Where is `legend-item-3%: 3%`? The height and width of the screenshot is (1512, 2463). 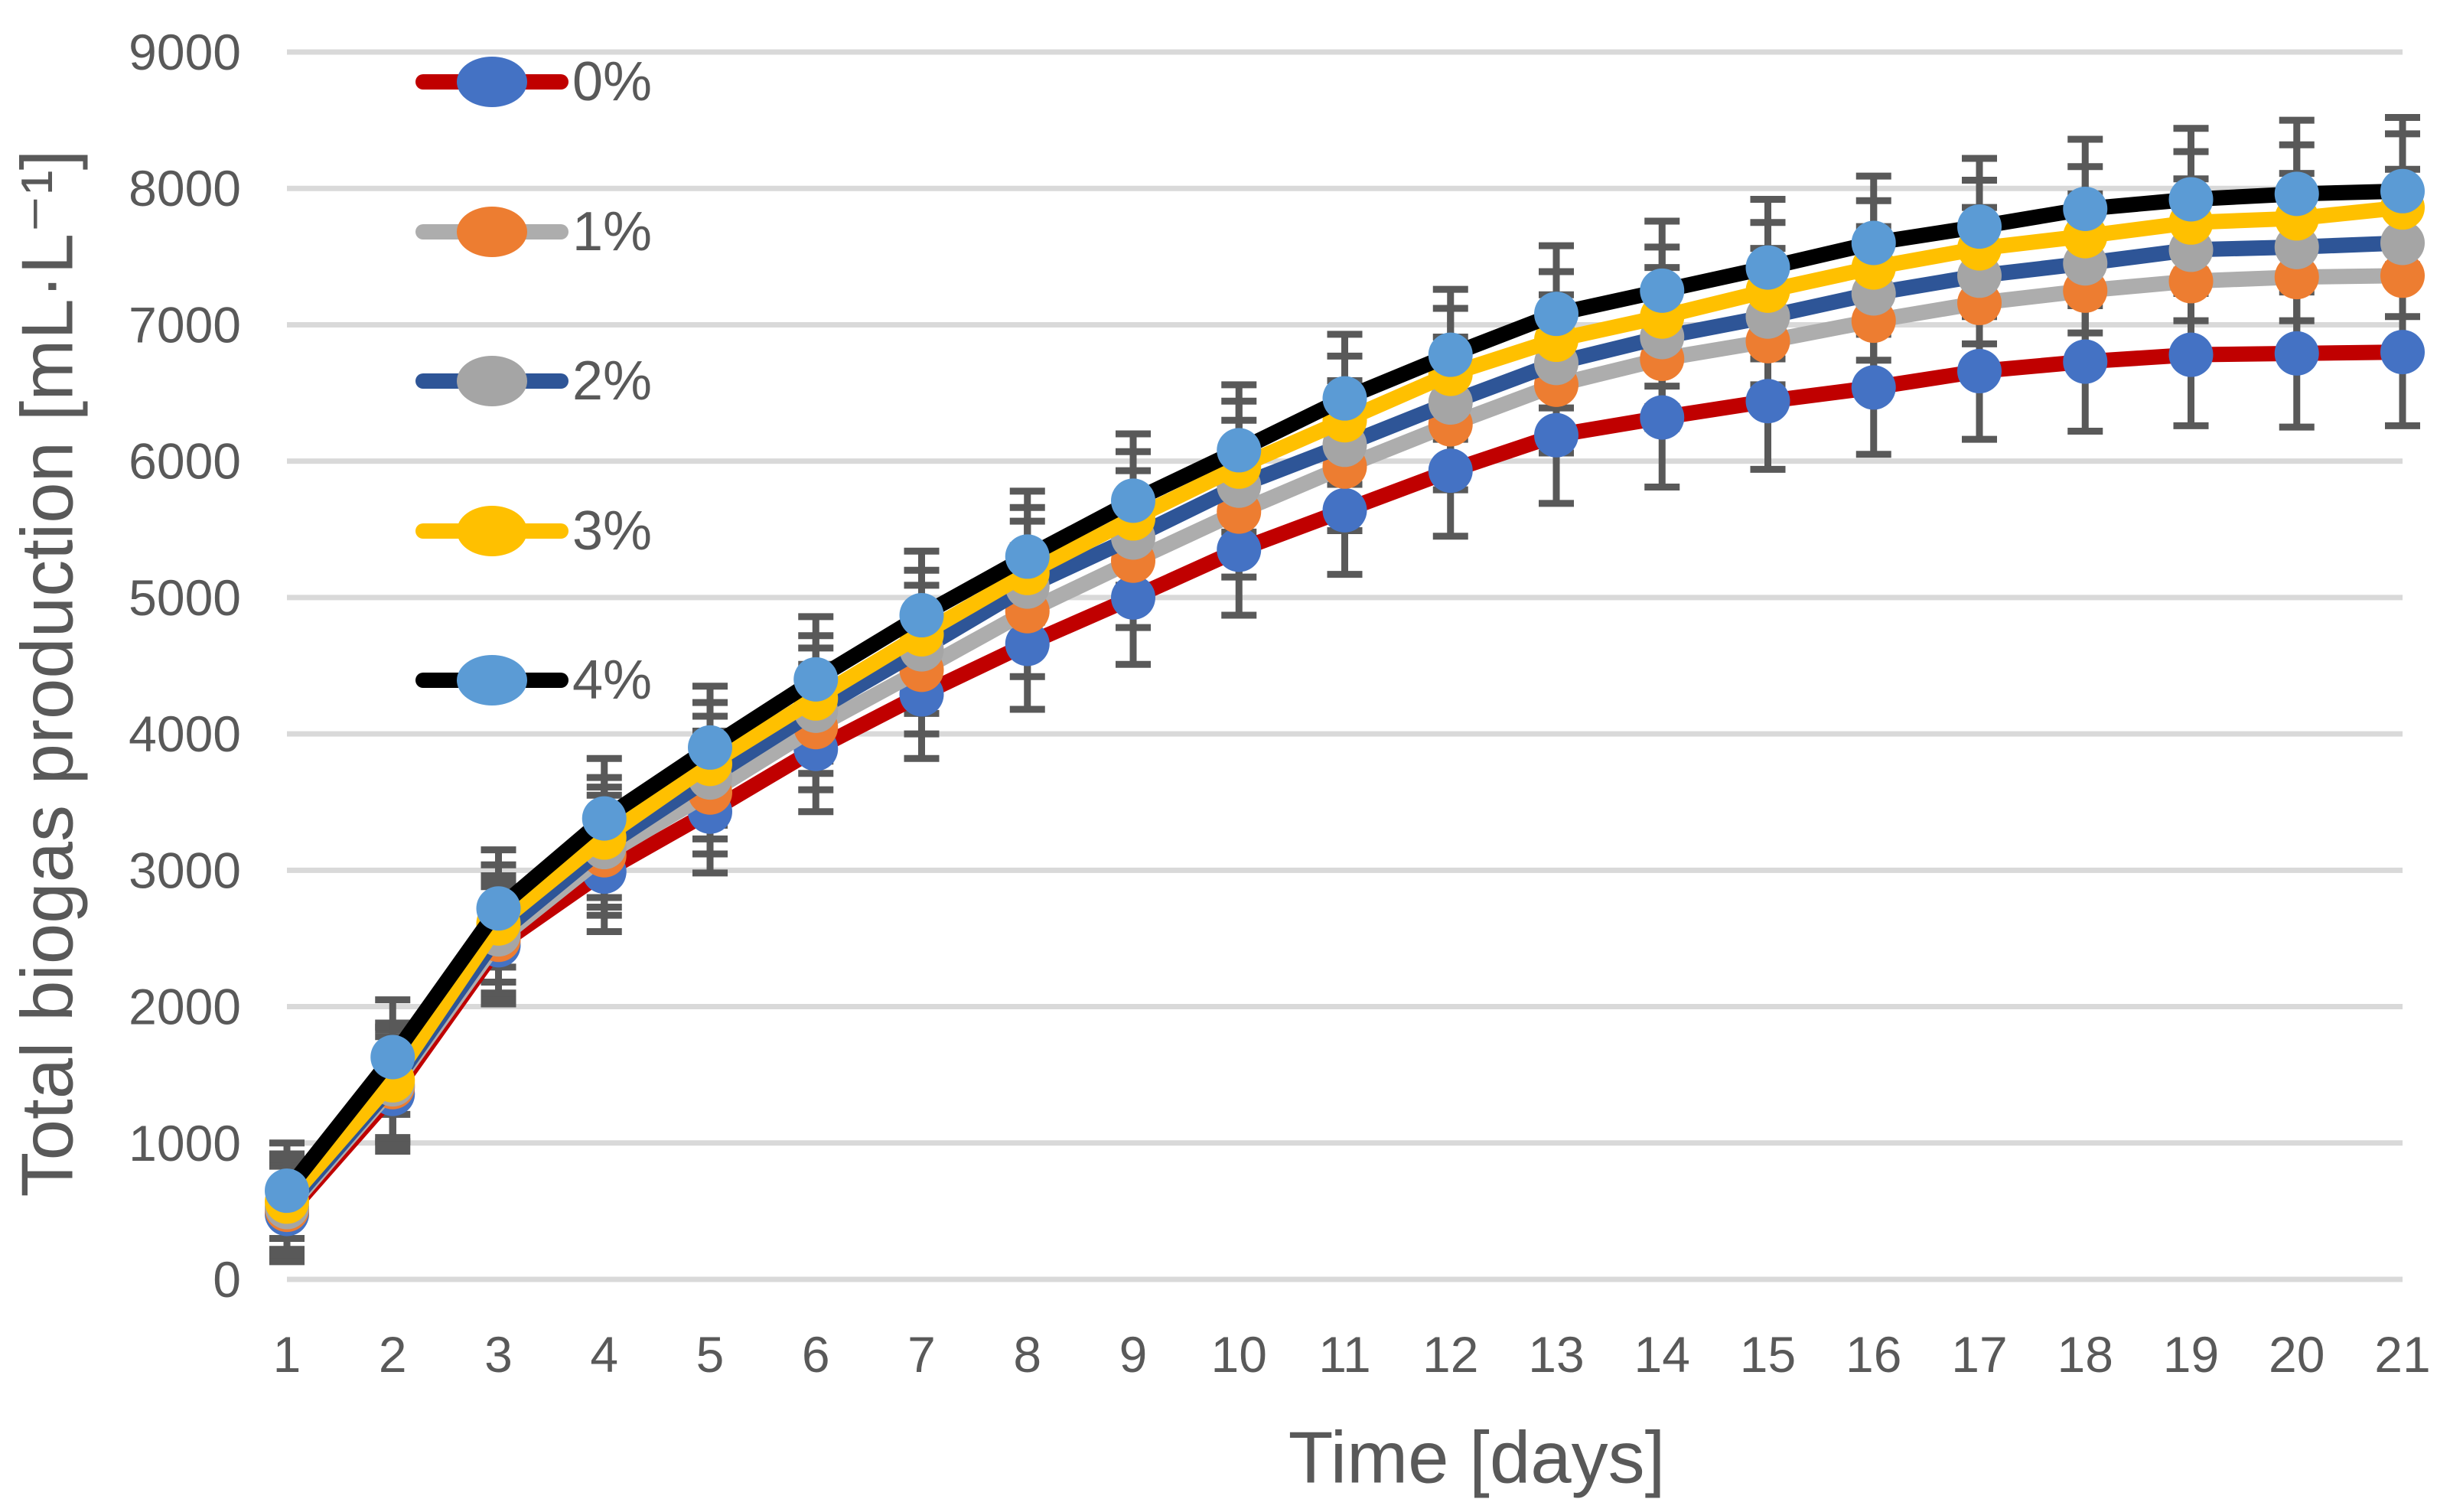 legend-item-3%: 3% is located at coordinates (533, 531).